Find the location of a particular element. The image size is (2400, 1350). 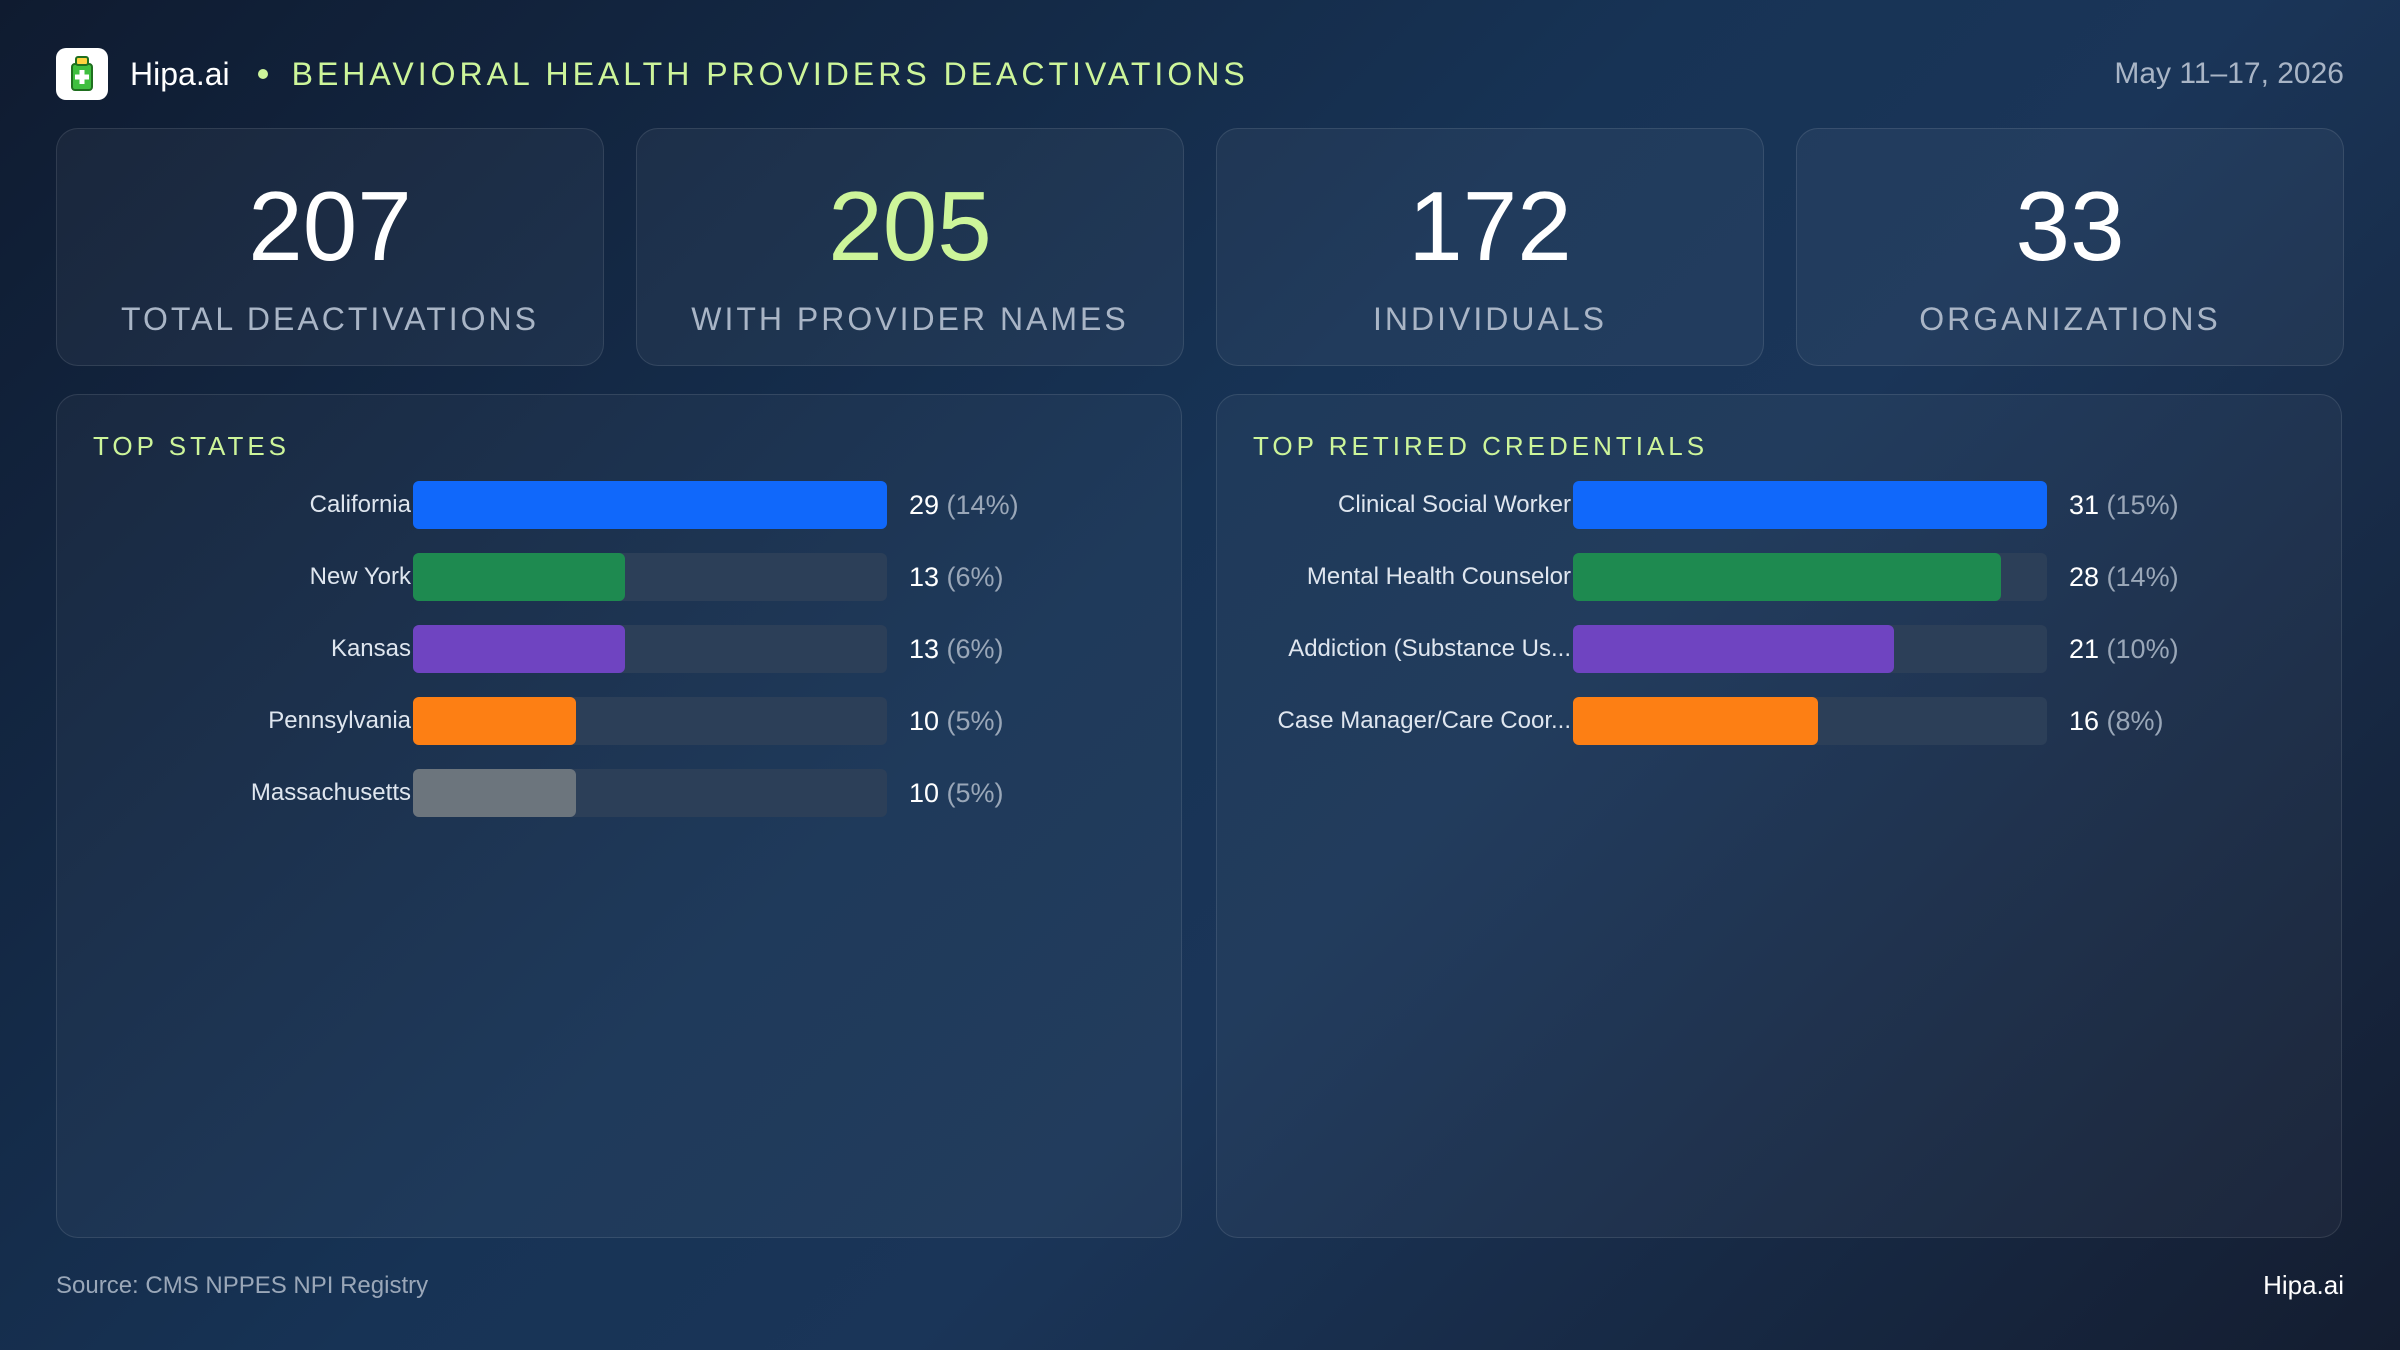

kpi-label: ORGANIZATIONS is located at coordinates (2070, 319).